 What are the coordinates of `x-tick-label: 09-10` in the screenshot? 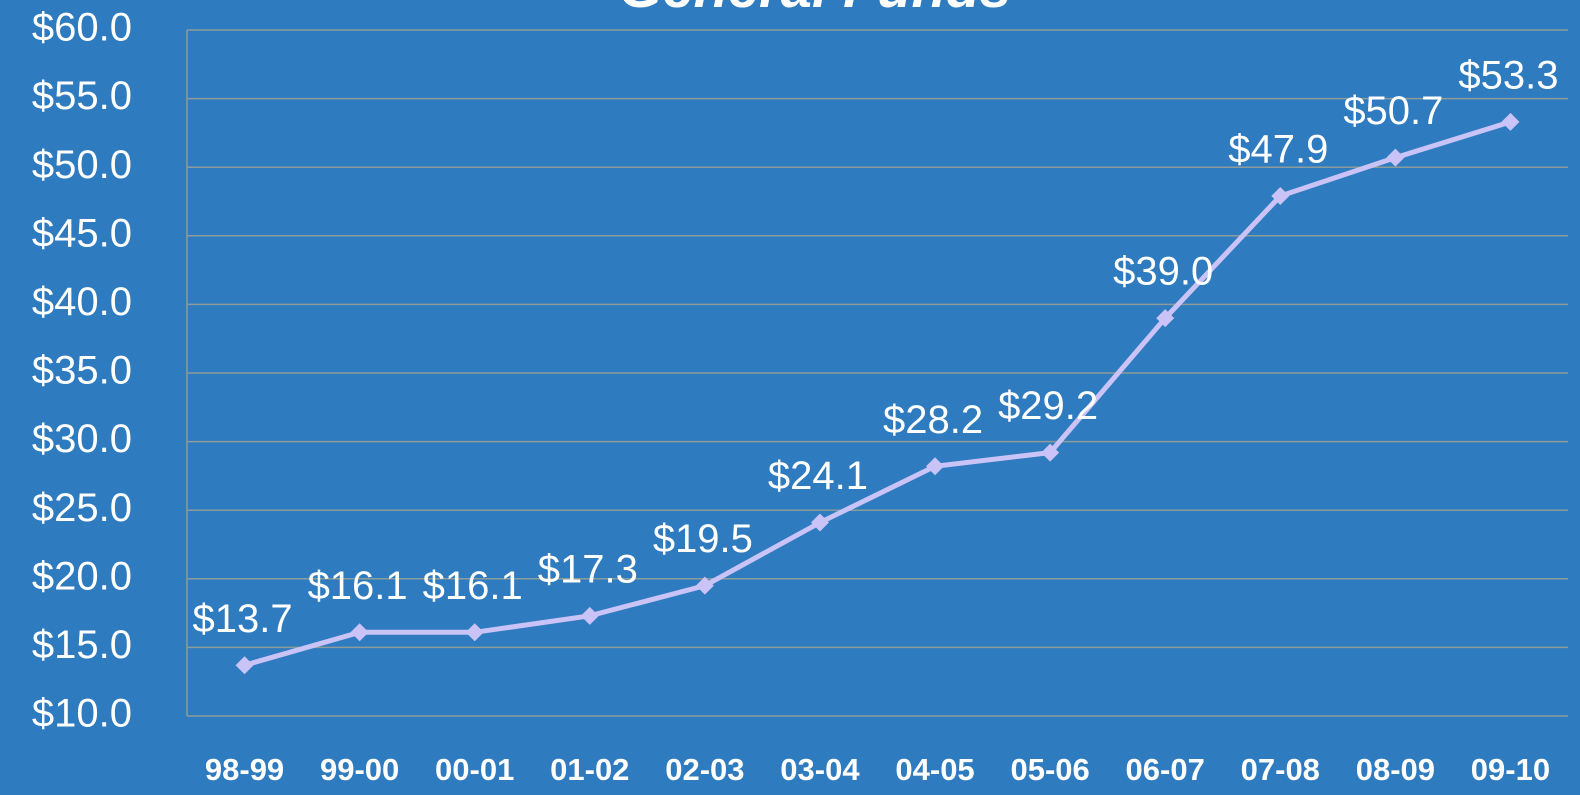 It's located at (1510, 769).